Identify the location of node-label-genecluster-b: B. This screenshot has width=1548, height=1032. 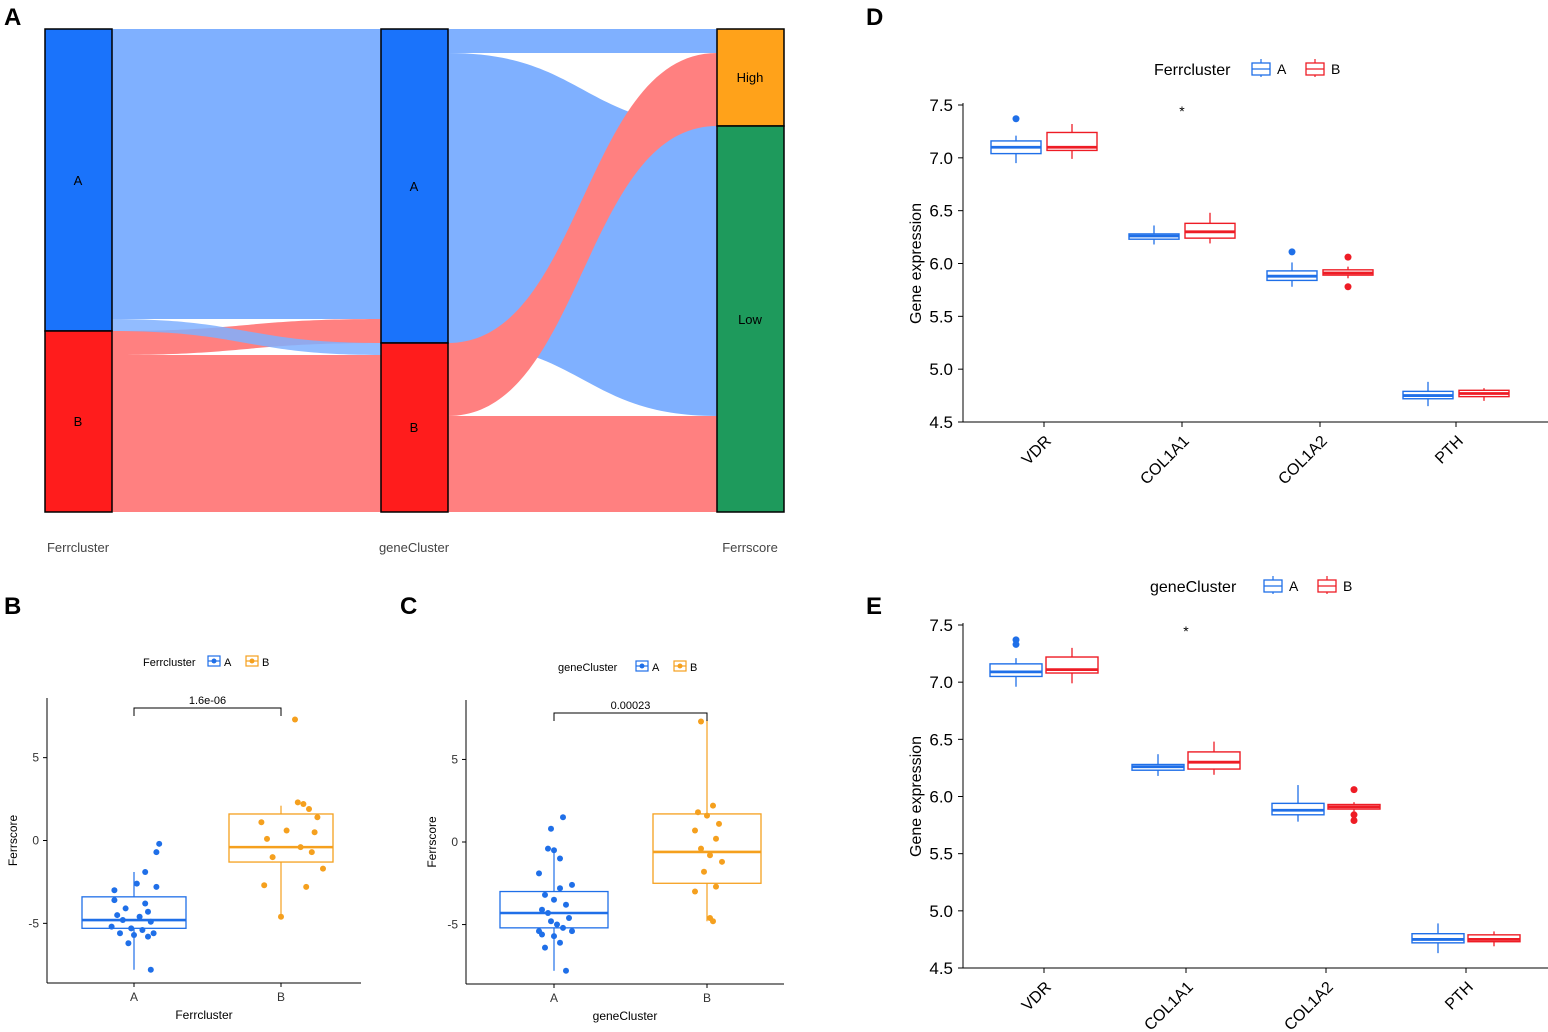
(414, 427).